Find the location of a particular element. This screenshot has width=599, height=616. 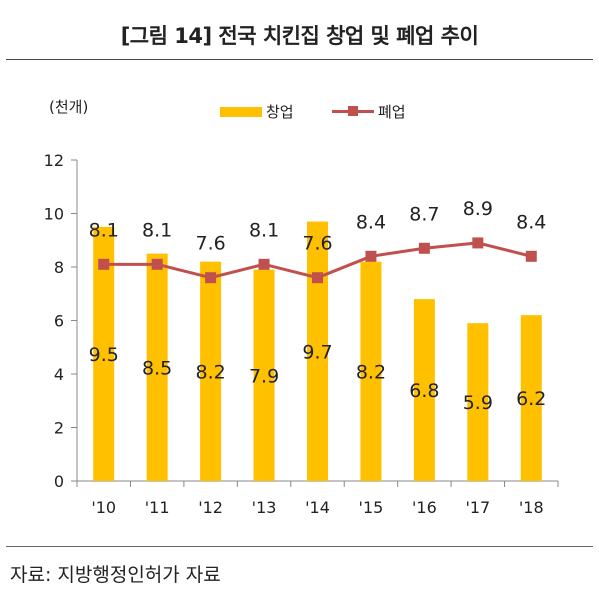

line-value-label: 8.9 is located at coordinates (478, 209).